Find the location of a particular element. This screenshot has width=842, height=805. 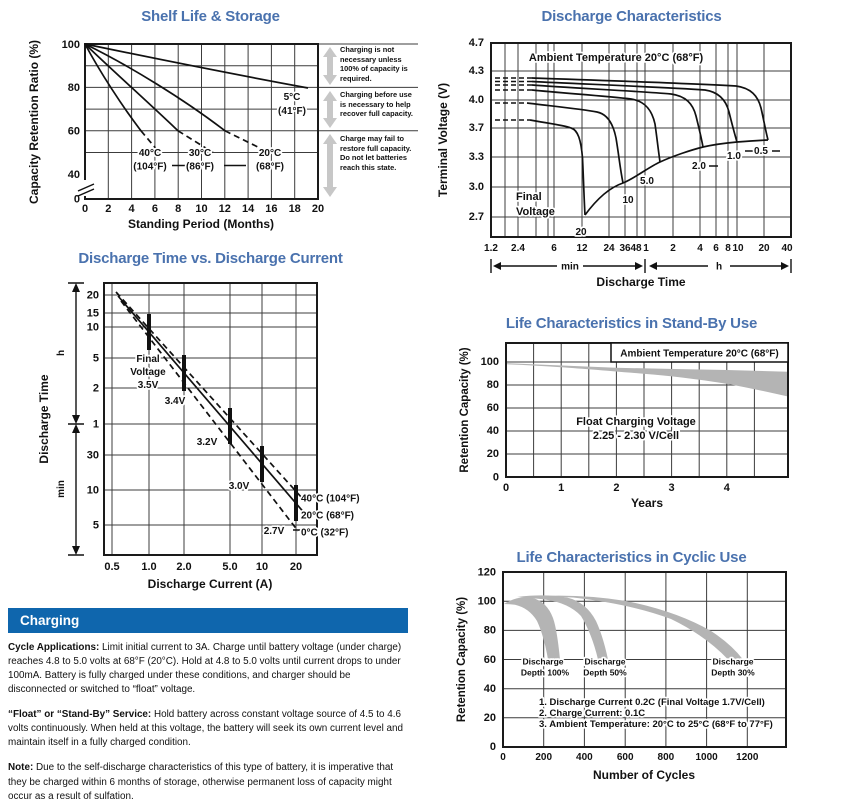

curve-label-40f: (104°F) is located at coordinates (149, 167).